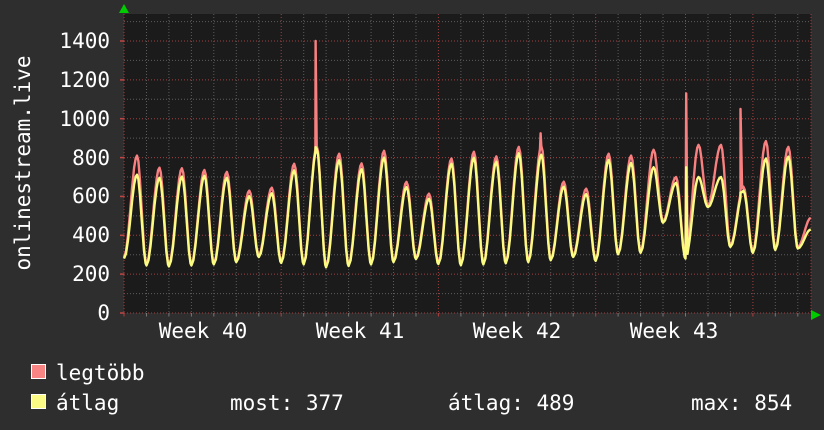 This screenshot has width=824, height=430. Describe the element at coordinates (84, 80) in the screenshot. I see `y-tick-label: 1200` at that location.